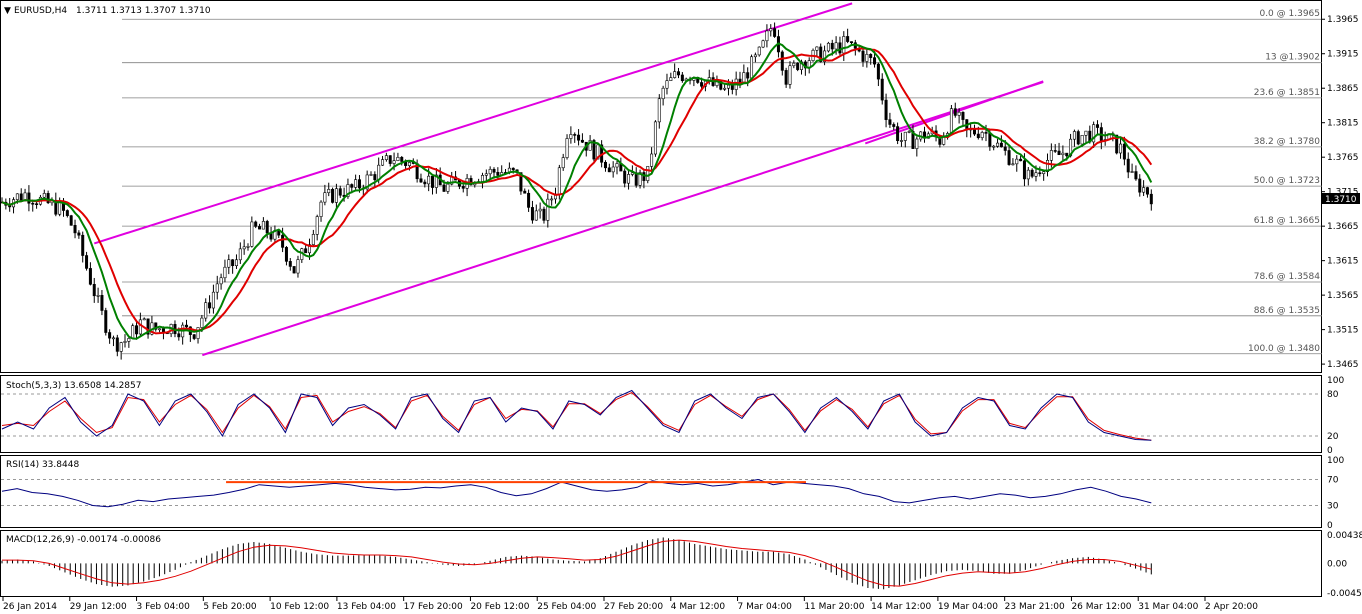 This screenshot has width=1362, height=614. I want to click on price-tick-label: 1.3715, so click(1343, 193).